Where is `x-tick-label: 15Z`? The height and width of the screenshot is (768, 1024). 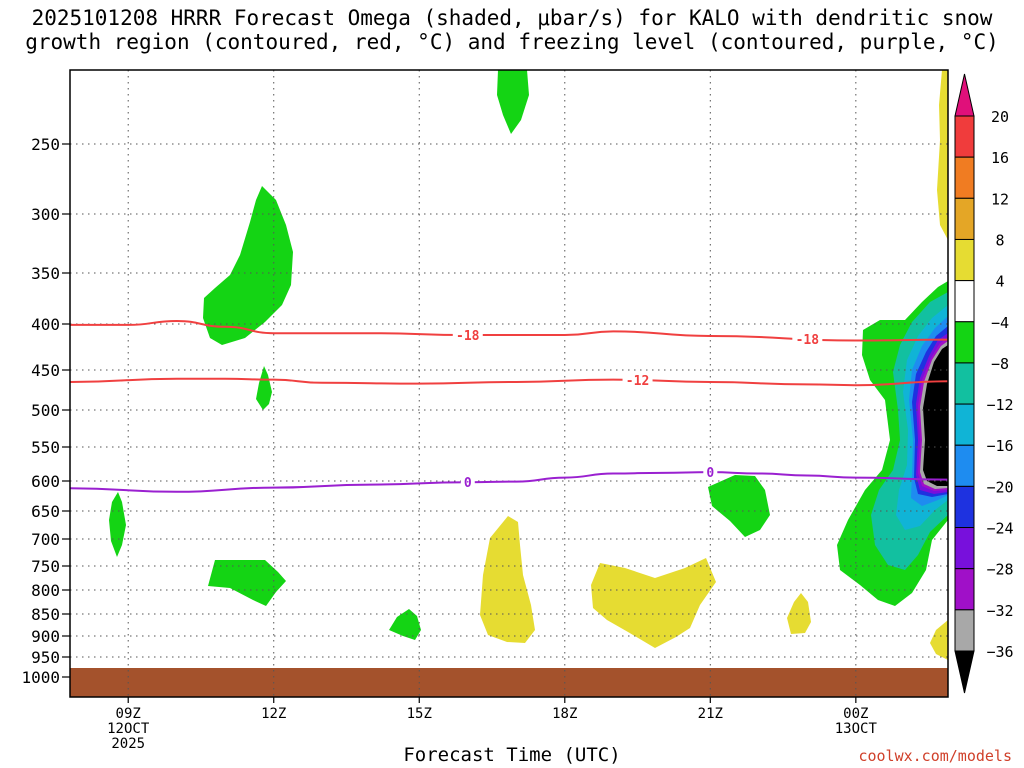 x-tick-label: 15Z is located at coordinates (419, 714).